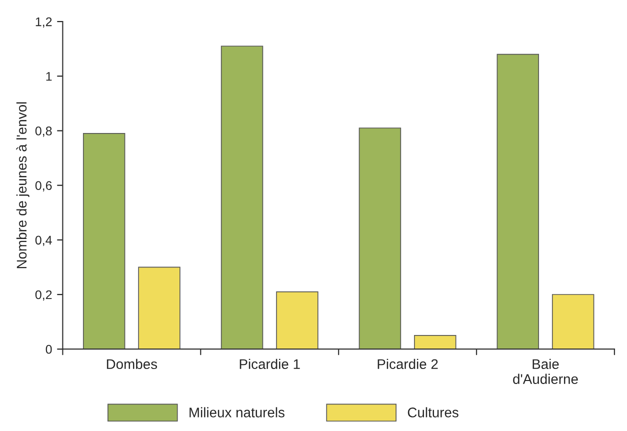  What do you see at coordinates (44, 22) in the screenshot?
I see `y-tick-label: 1,2` at bounding box center [44, 22].